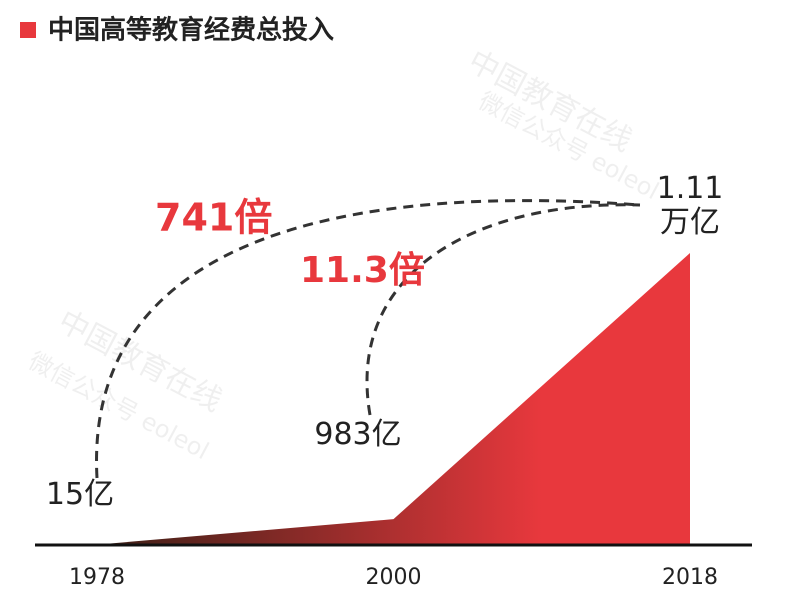  What do you see at coordinates (80, 494) in the screenshot?
I see `value-label: 15亿` at bounding box center [80, 494].